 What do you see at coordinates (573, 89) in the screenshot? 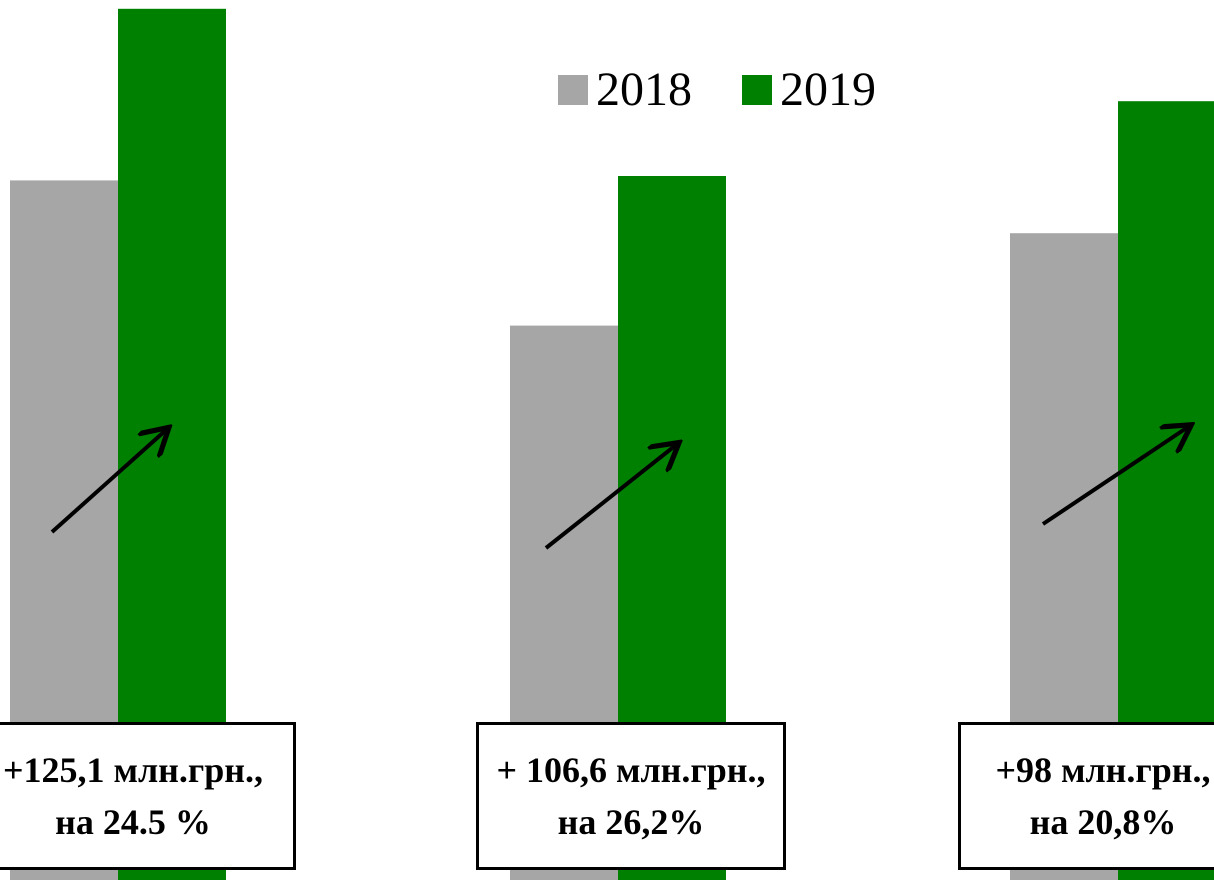
I see `legend-swatch-2018` at bounding box center [573, 89].